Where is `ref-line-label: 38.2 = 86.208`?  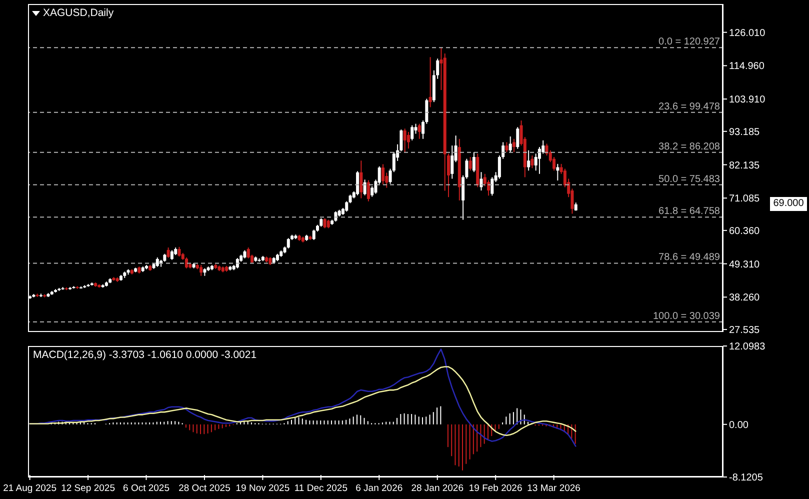 ref-line-label: 38.2 = 86.208 is located at coordinates (689, 146).